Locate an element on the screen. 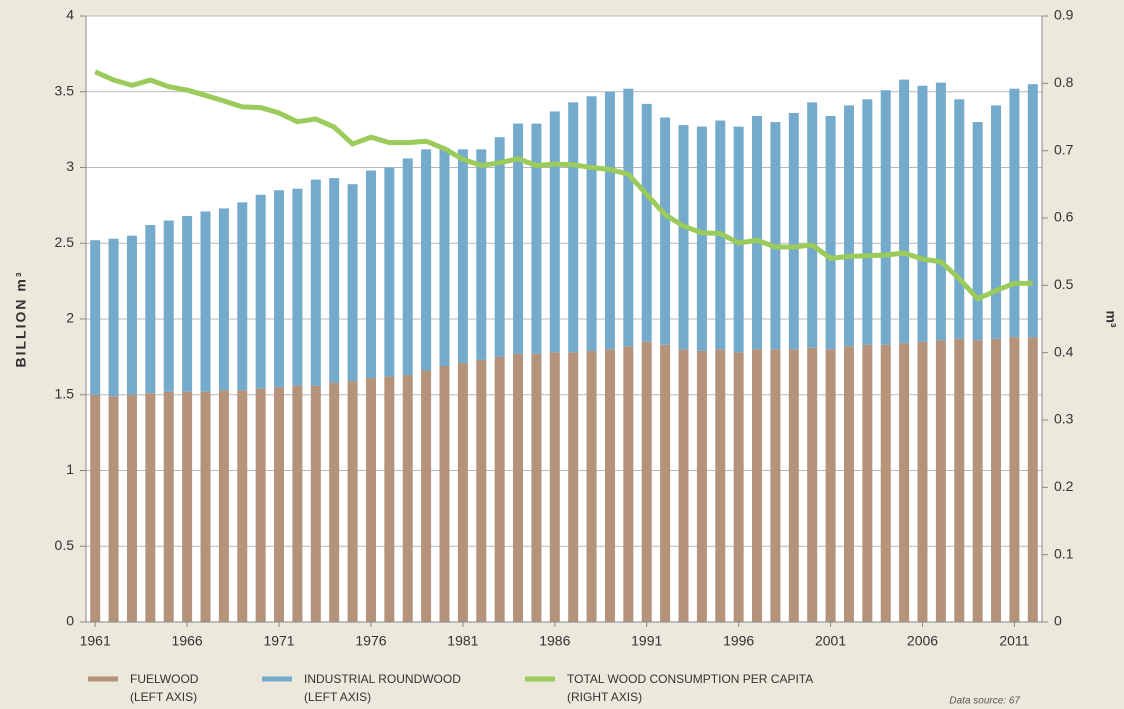 The width and height of the screenshot is (1124, 709). x-tick-label: 1961 is located at coordinates (95, 641).